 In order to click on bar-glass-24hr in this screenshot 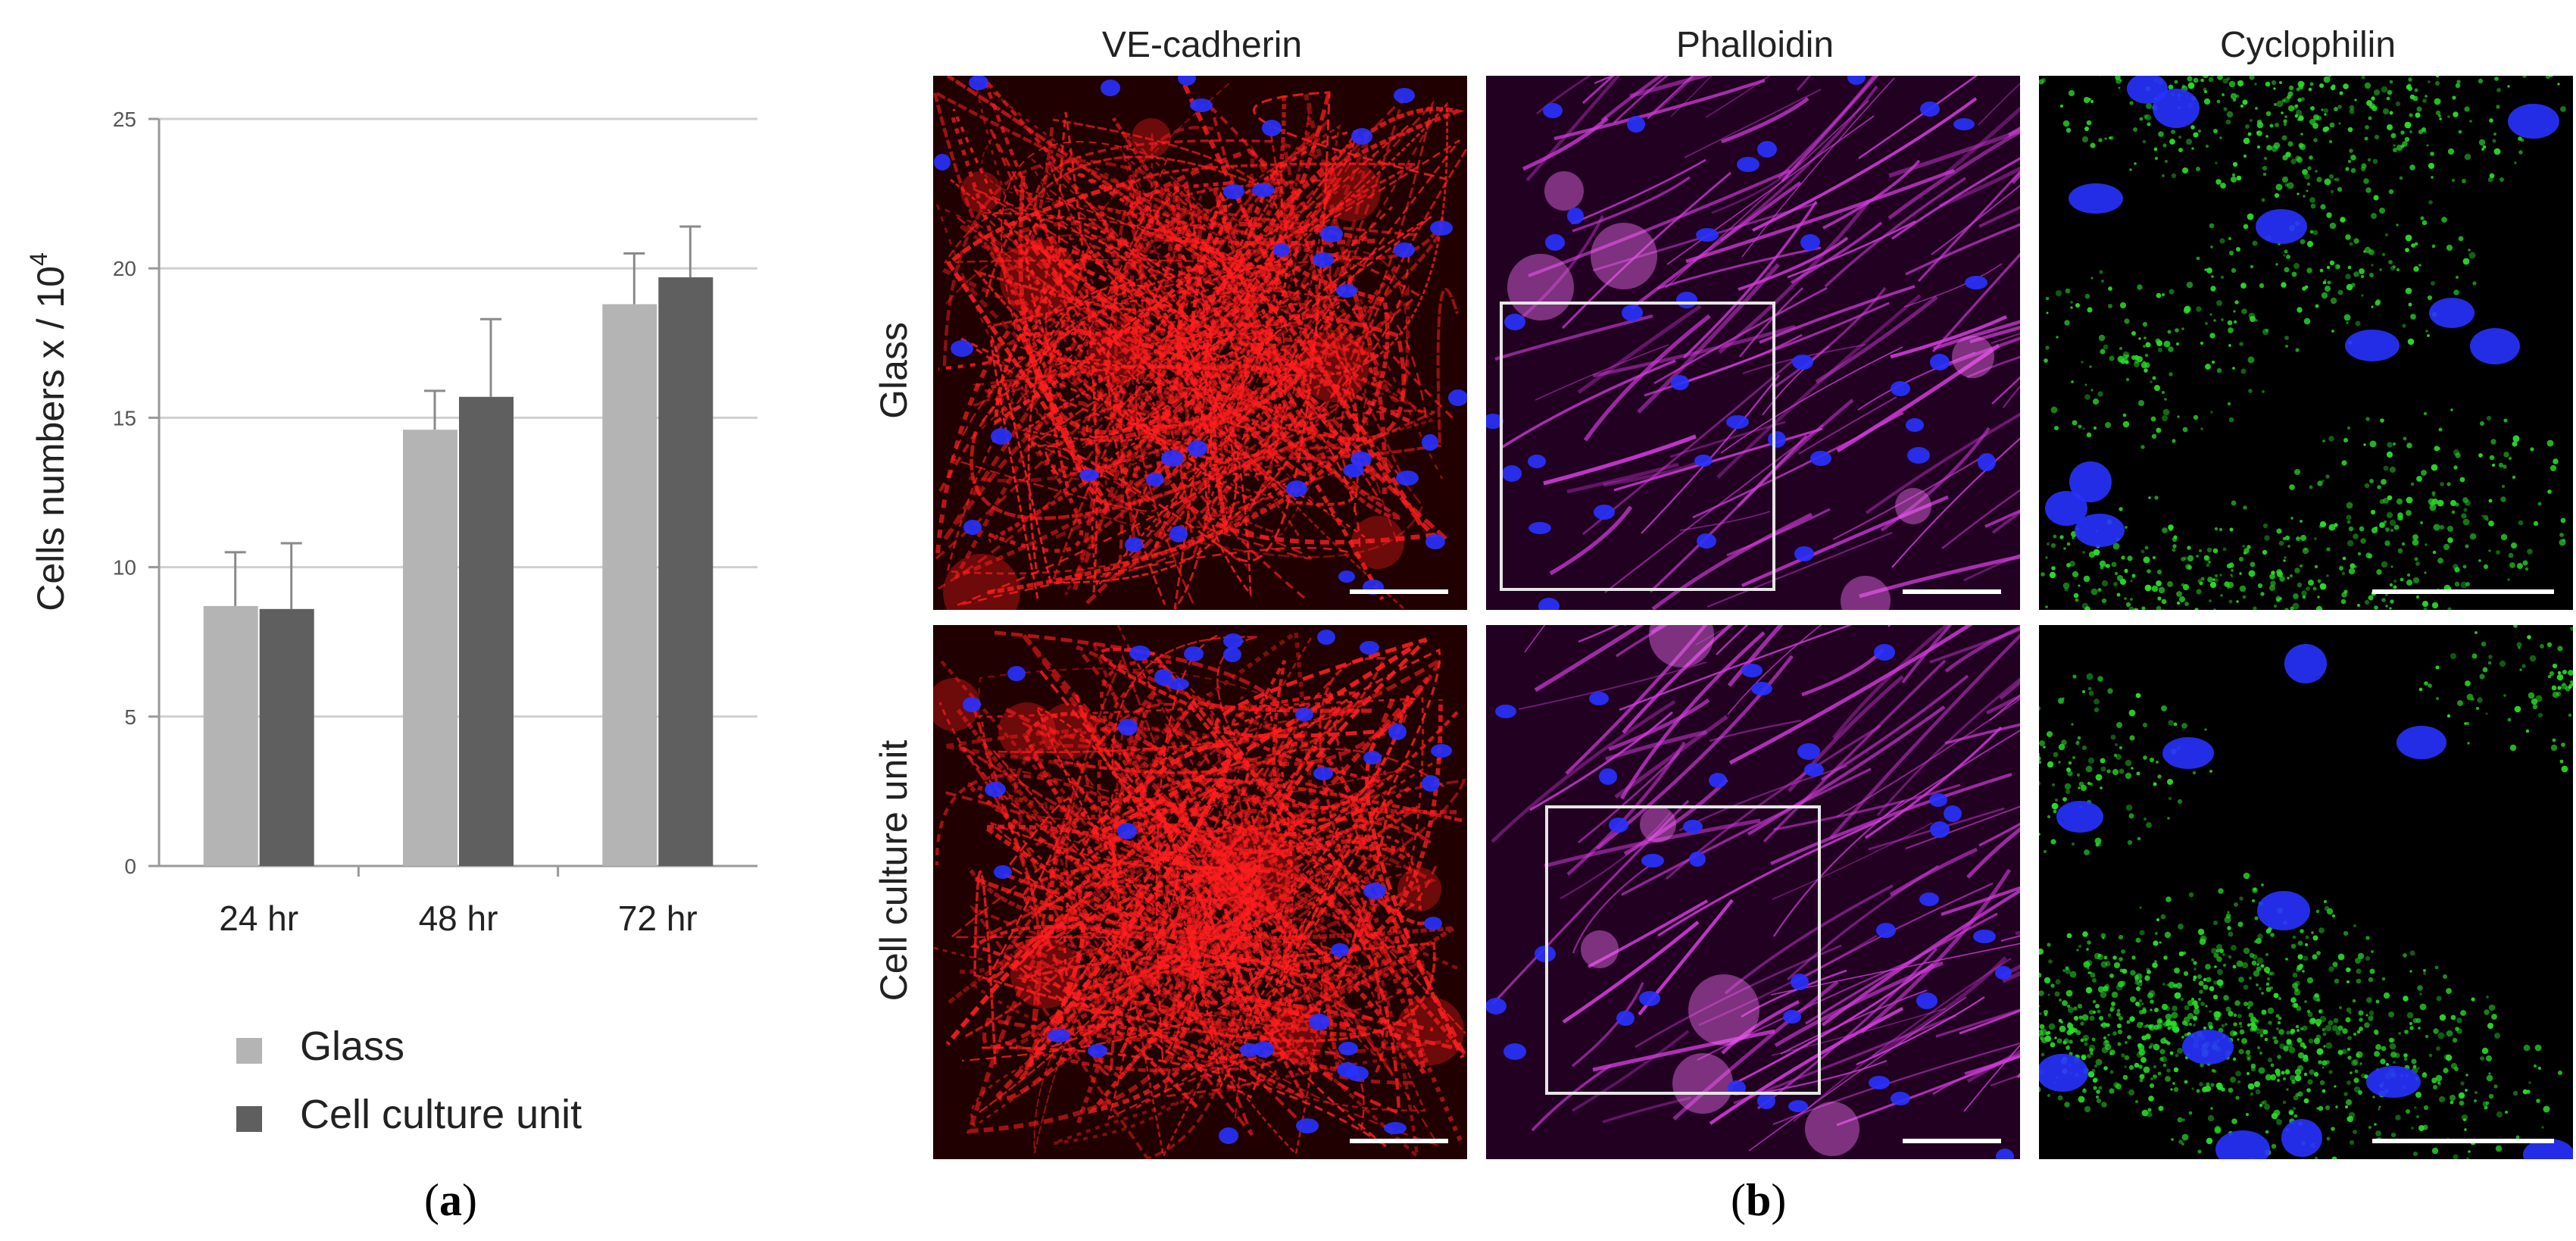, I will do `click(230, 735)`.